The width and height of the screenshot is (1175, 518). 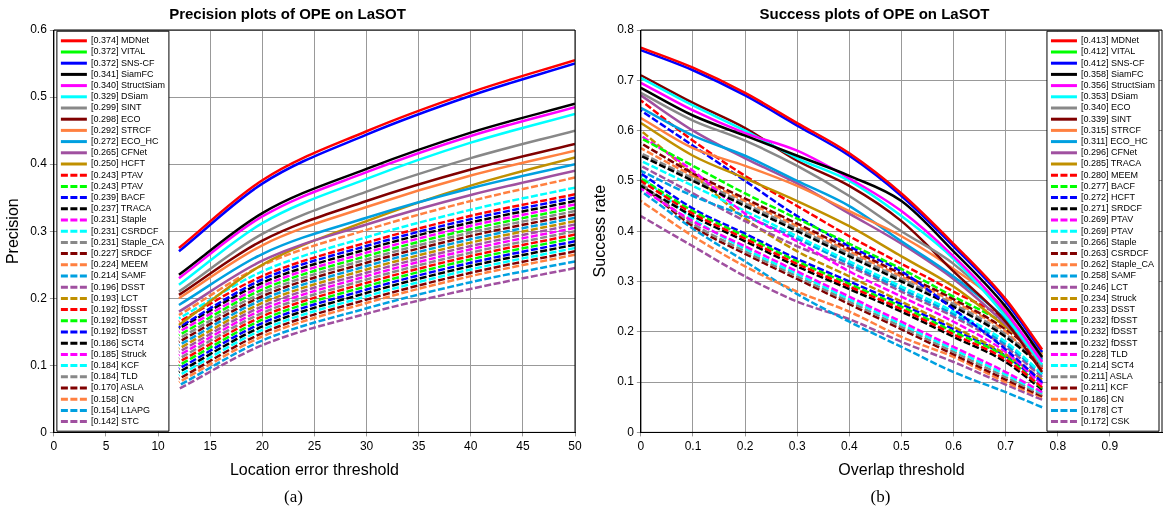 What do you see at coordinates (119, 264) in the screenshot?
I see `legend-label: [0.224] MEEM` at bounding box center [119, 264].